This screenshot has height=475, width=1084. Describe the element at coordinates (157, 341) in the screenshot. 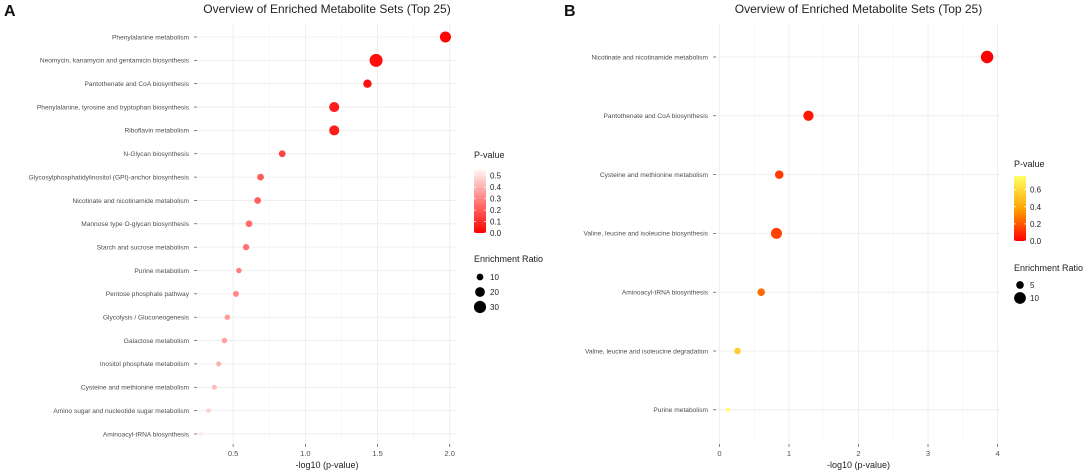

I see `y-tick-label: Galactose metabolism` at that location.